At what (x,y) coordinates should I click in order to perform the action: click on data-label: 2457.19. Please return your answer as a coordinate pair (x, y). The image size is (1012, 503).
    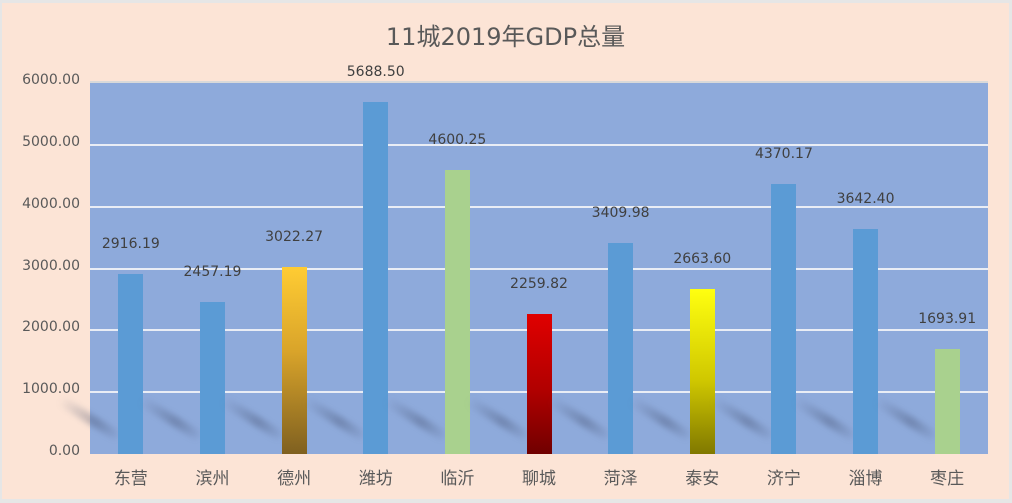
    Looking at the image, I should click on (212, 272).